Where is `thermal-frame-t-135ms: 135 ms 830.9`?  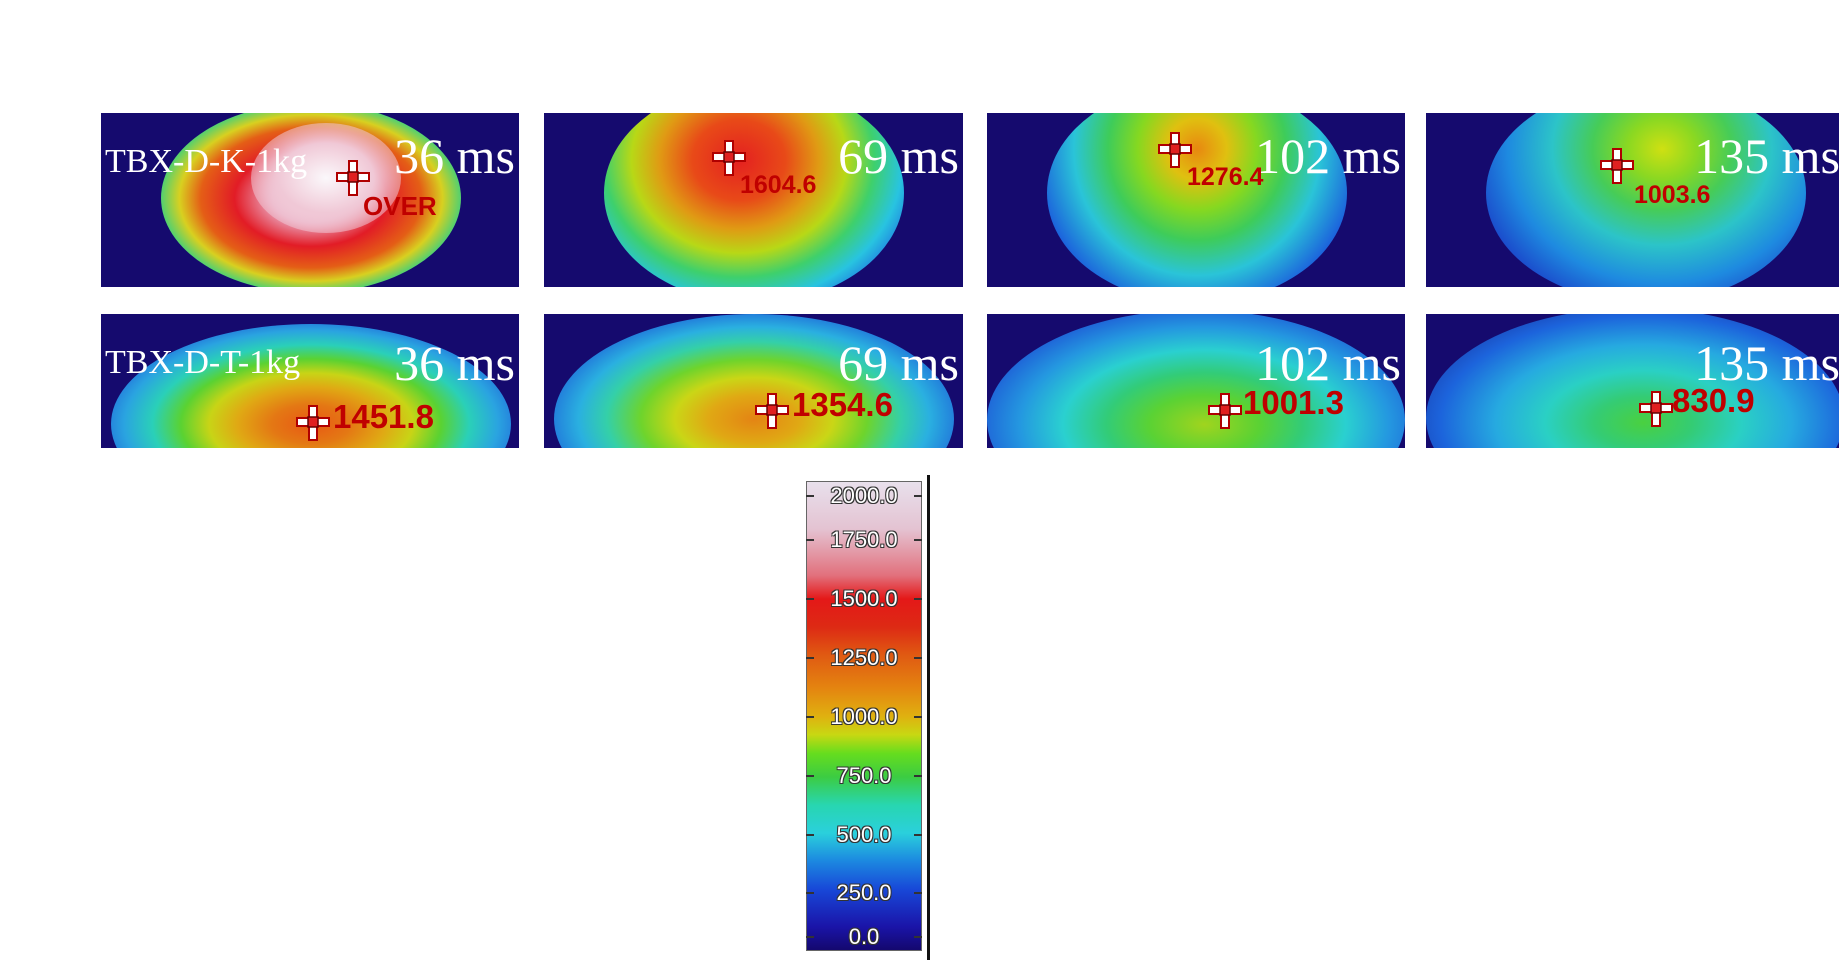 thermal-frame-t-135ms: 135 ms 830.9 is located at coordinates (1632, 381).